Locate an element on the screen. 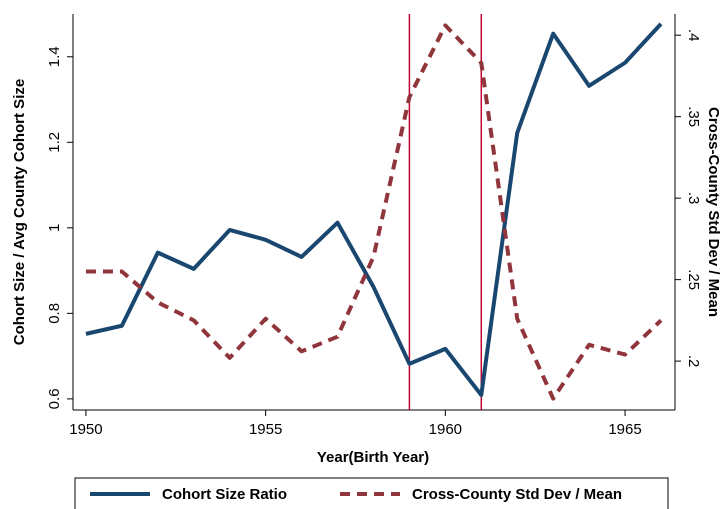  y2-tick-label: .2 is located at coordinates (693, 361).